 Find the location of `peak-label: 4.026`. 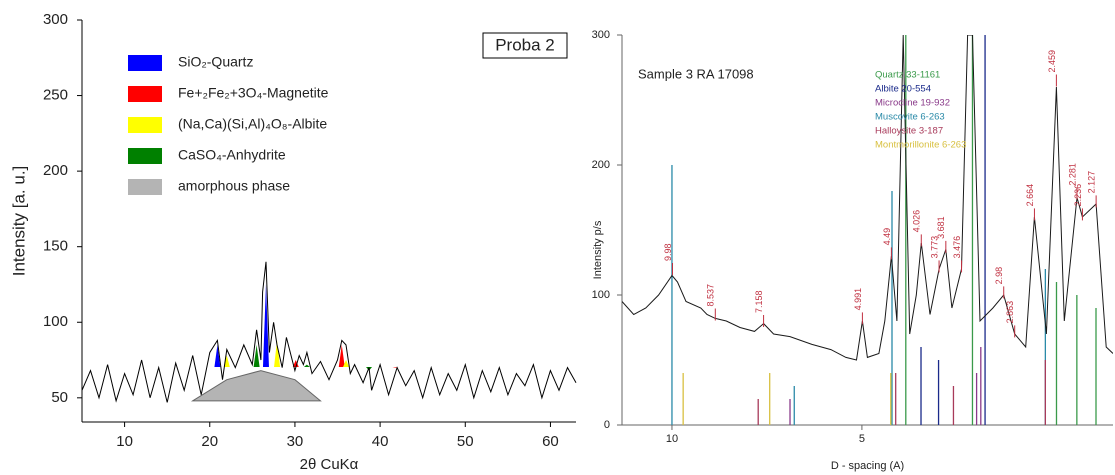

peak-label: 4.026 is located at coordinates (917, 221).